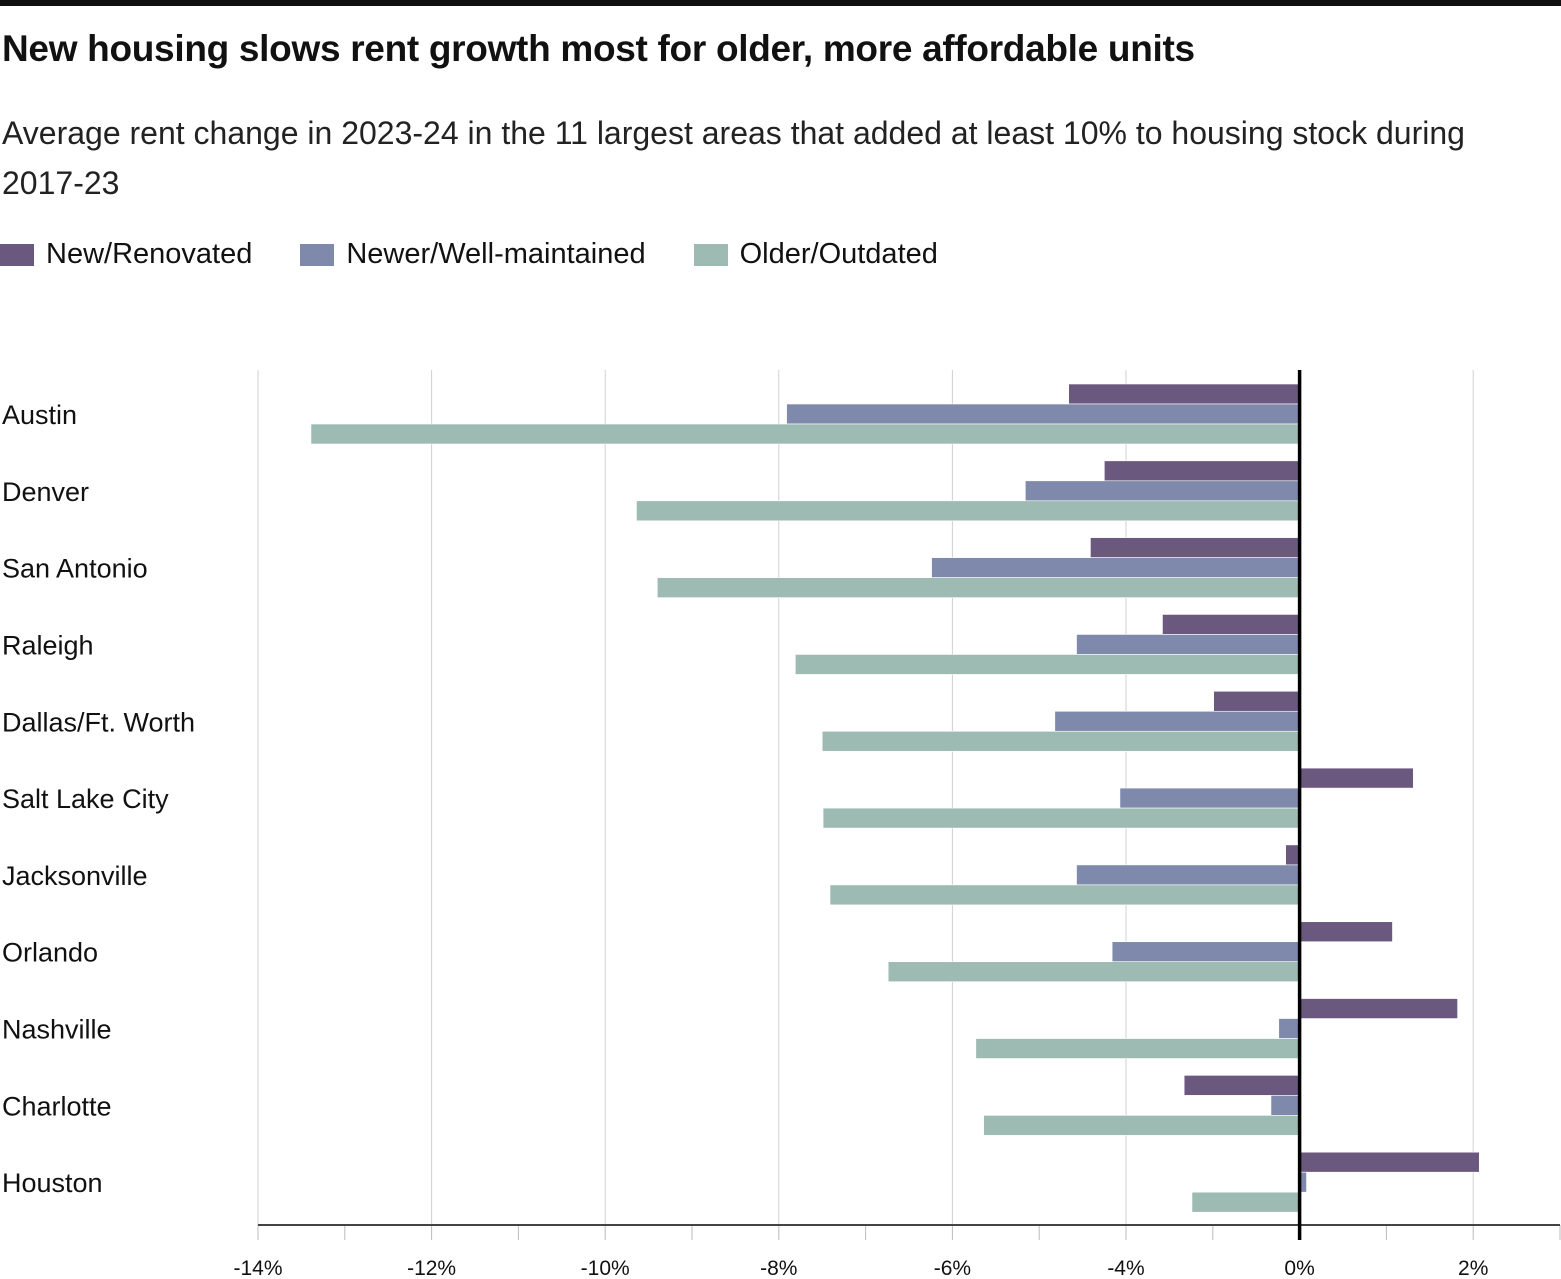 The height and width of the screenshot is (1279, 1561). I want to click on category-label: Austin, so click(39, 415).